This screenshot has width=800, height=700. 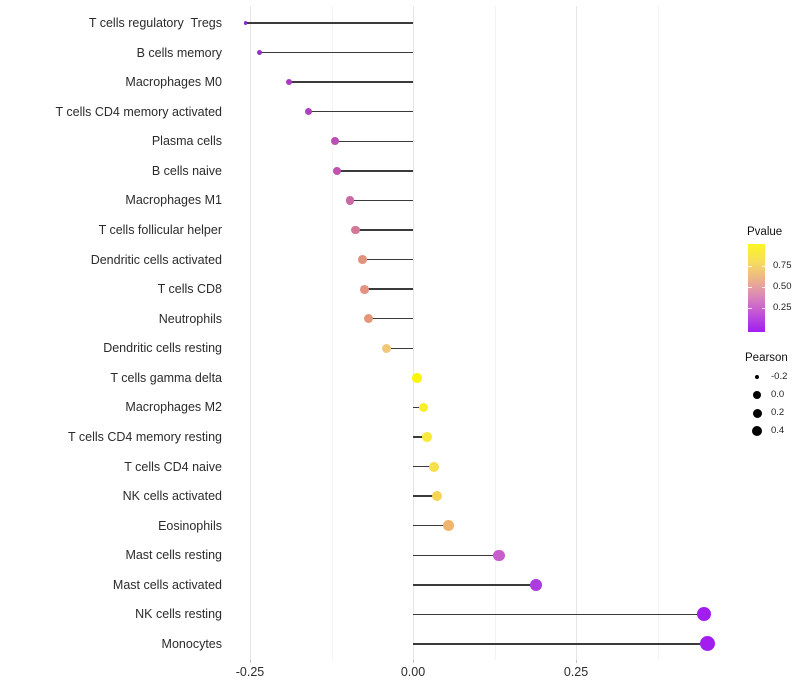 What do you see at coordinates (139, 111) in the screenshot?
I see `y-axis-label: T cells CD4 memory activated` at bounding box center [139, 111].